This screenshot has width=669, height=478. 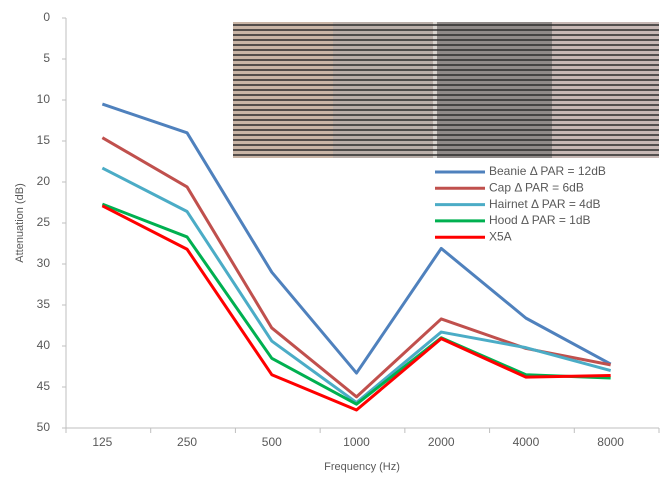 What do you see at coordinates (536, 187) in the screenshot?
I see `legend-label: Cap Δ PAR = 6dB` at bounding box center [536, 187].